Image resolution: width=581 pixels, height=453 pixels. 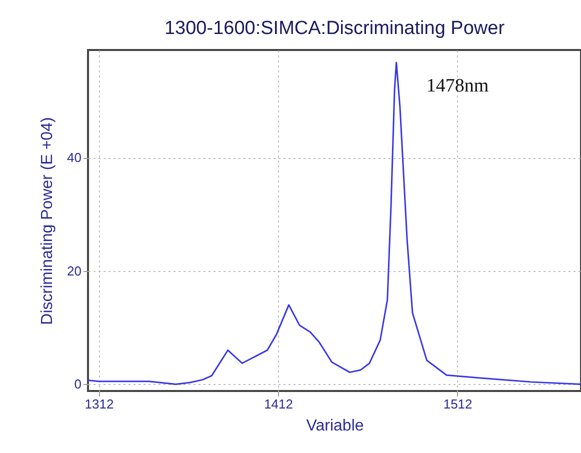 What do you see at coordinates (99, 404) in the screenshot?
I see `x-tick-label: 1312` at bounding box center [99, 404].